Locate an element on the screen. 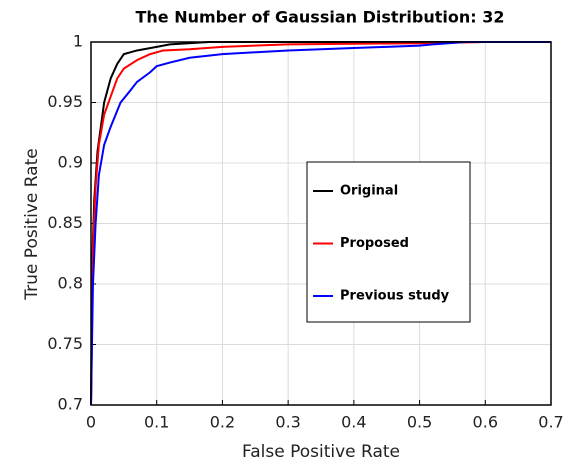  x-tick-label: 0.5 is located at coordinates (419, 422).